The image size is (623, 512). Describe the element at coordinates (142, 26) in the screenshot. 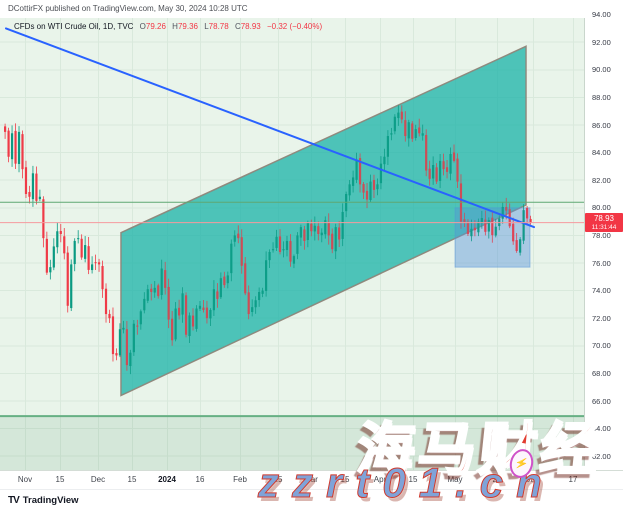

I see `open-label: O` at that location.